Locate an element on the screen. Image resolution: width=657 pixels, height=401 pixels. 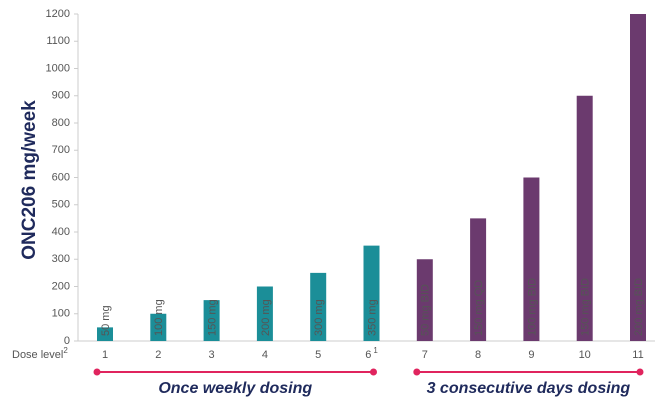
x-tick-label: 10 is located at coordinates (585, 355).